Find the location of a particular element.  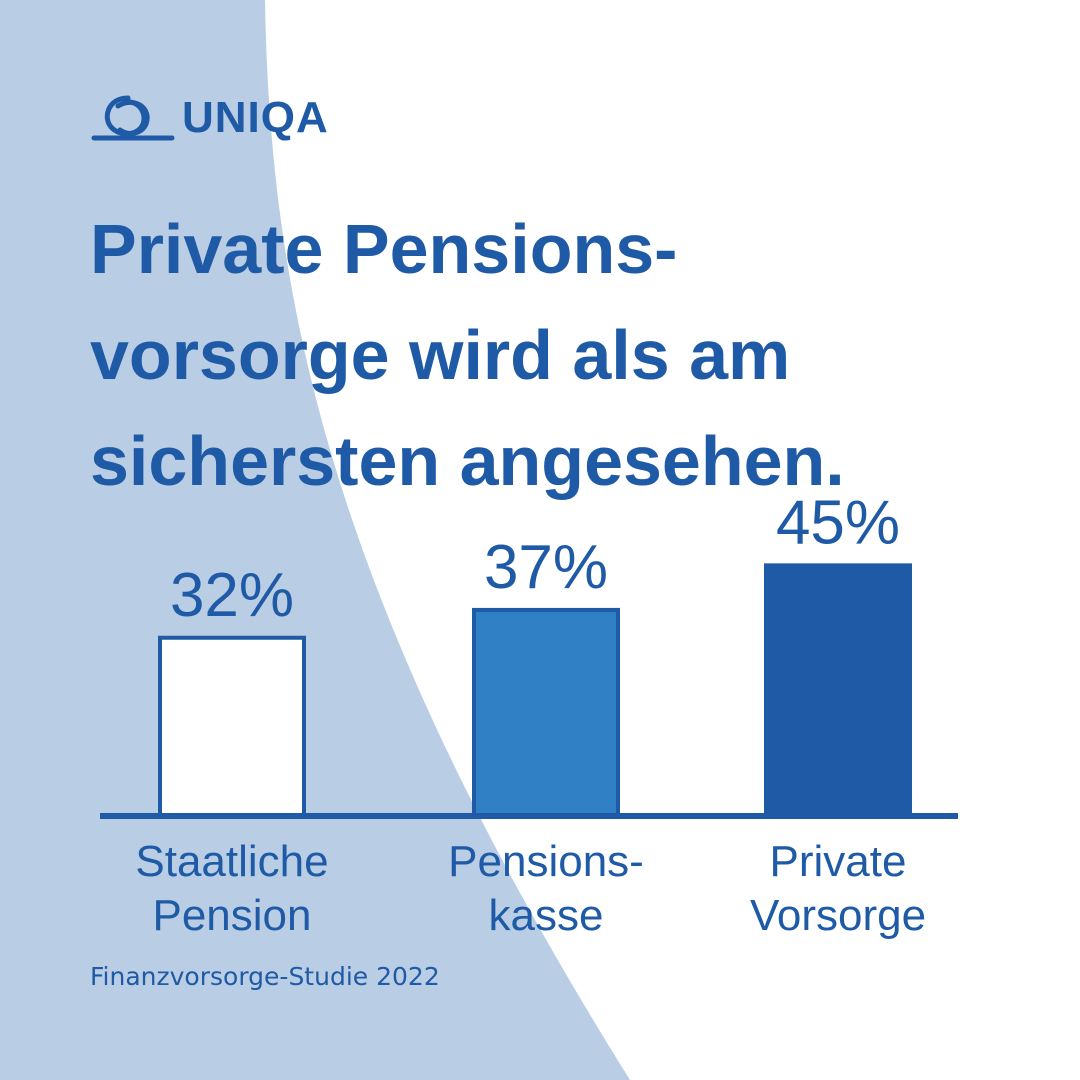

headline-line-3: sichersten angesehen. is located at coordinates (467, 461).